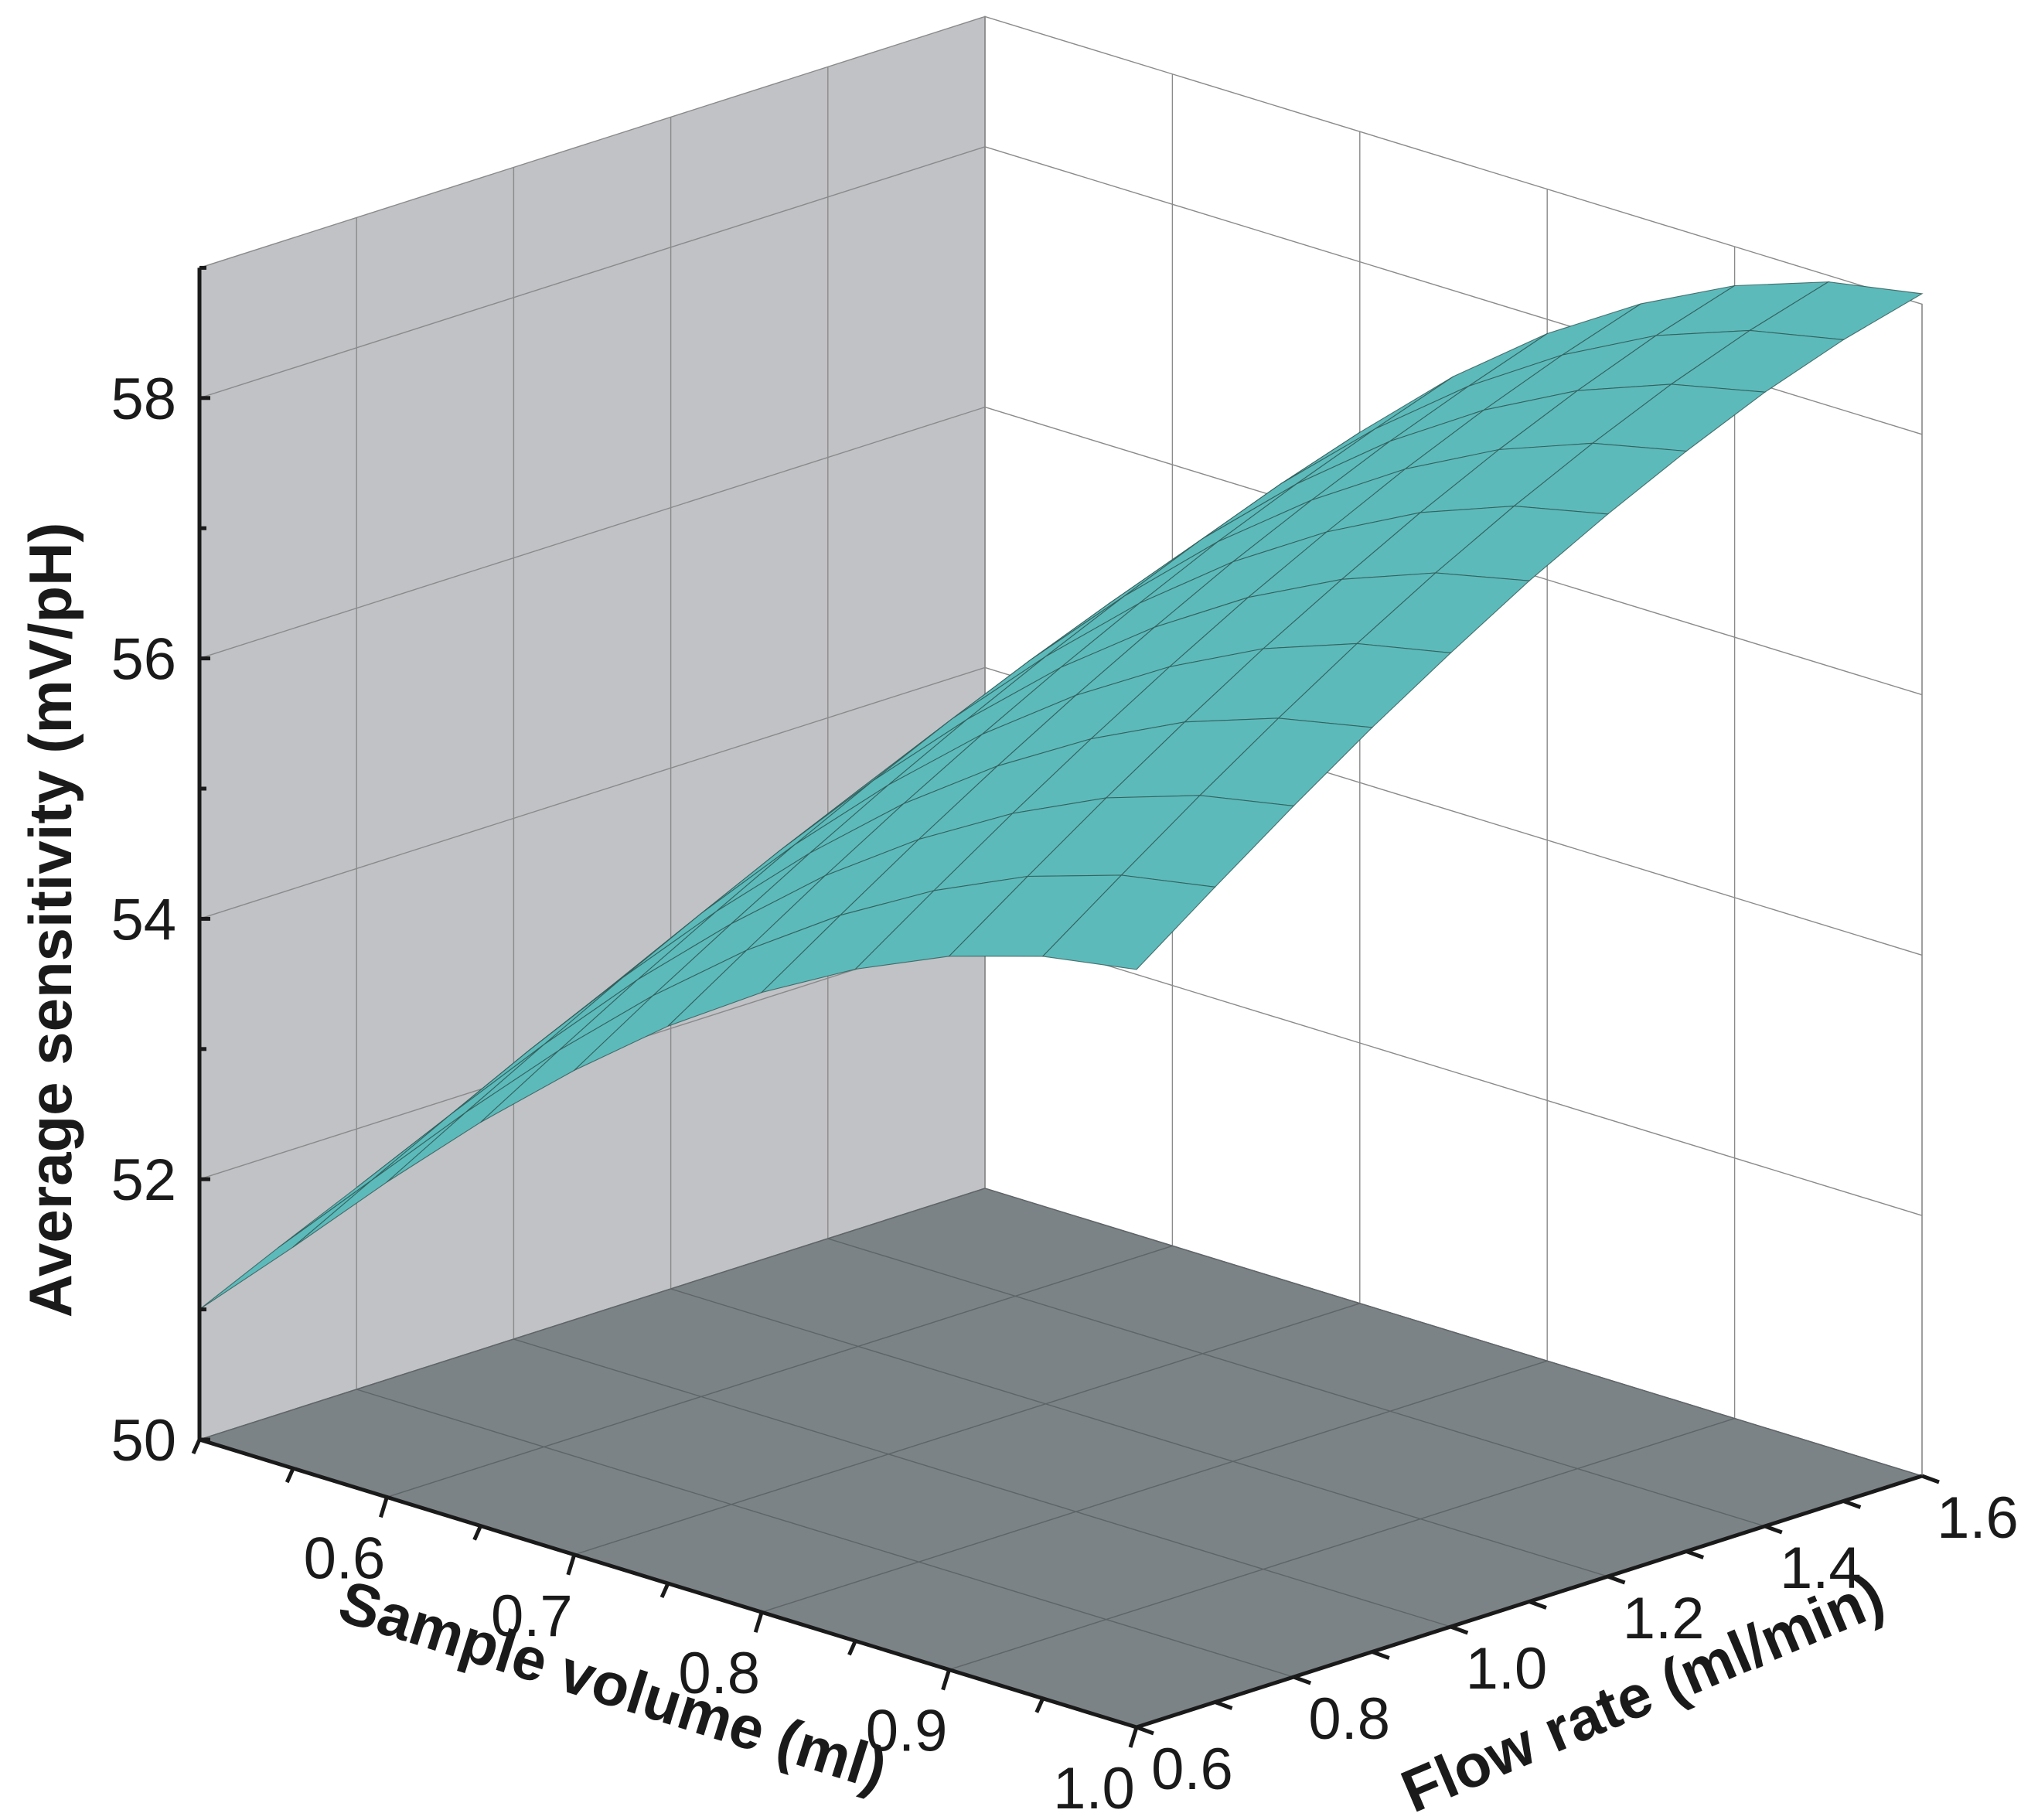 This screenshot has width=2038, height=1820. Describe the element at coordinates (1128, 922) in the screenshot. I see `surface-cell` at that location.